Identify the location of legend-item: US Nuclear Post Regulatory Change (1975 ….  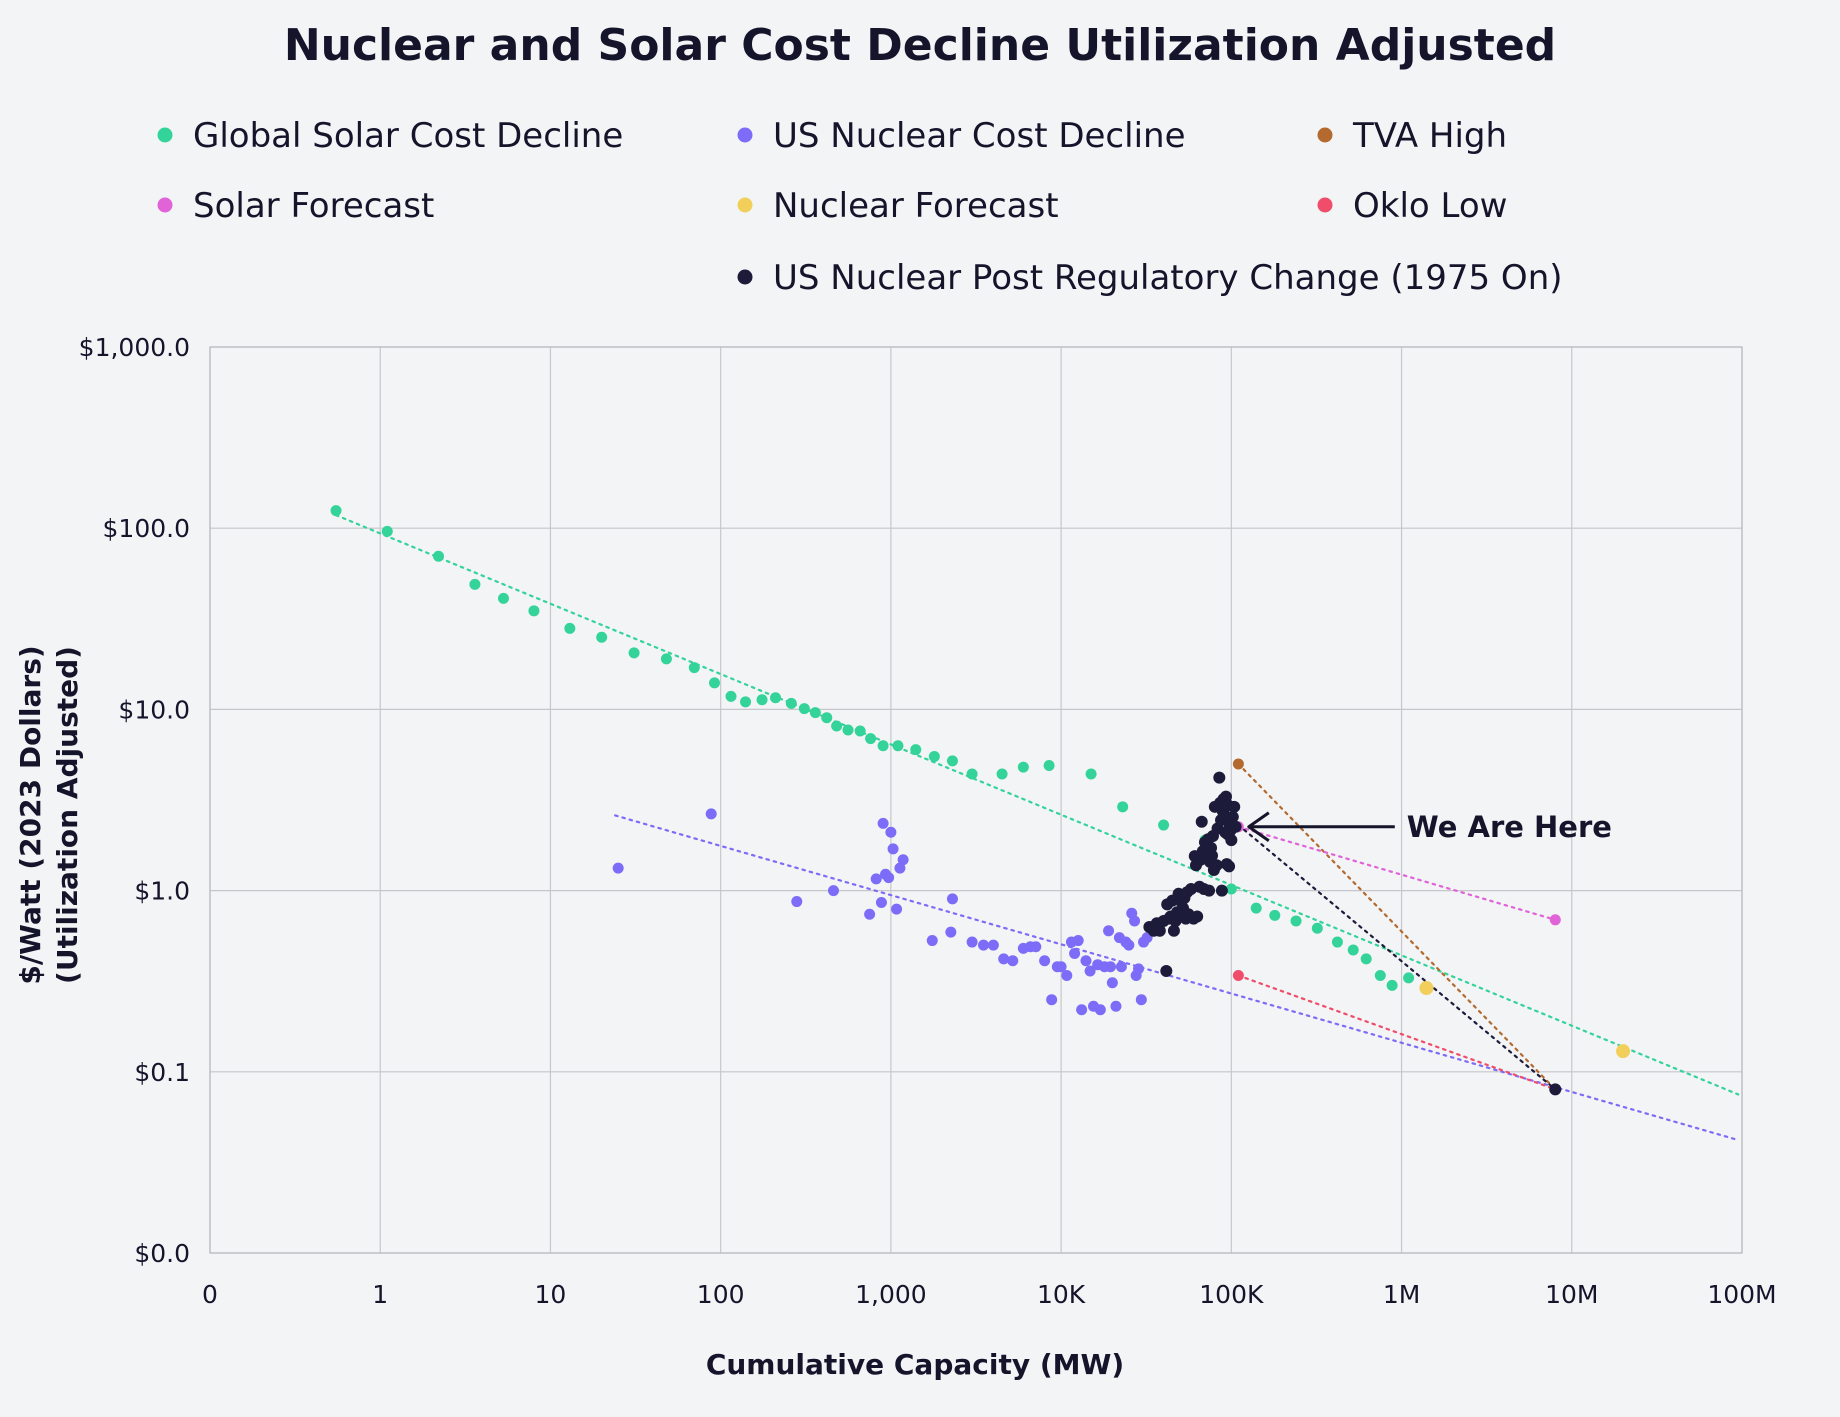
(1150, 278).